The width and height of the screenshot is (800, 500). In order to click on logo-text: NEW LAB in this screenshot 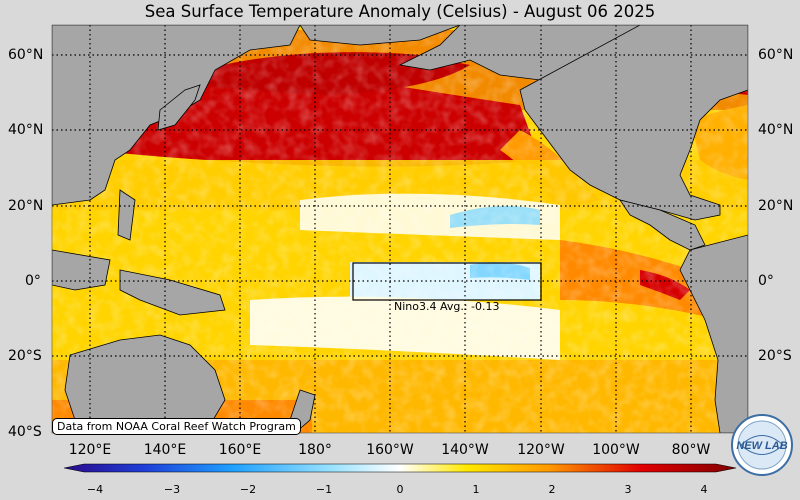, I will do `click(761, 446)`.